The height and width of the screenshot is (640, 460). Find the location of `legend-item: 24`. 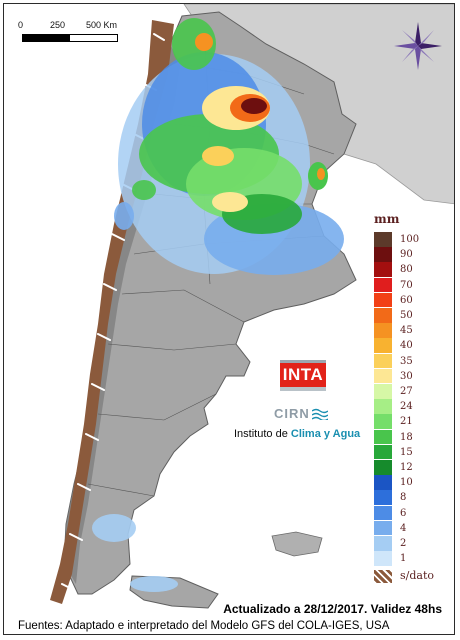

legend-item: 24 is located at coordinates (409, 406).